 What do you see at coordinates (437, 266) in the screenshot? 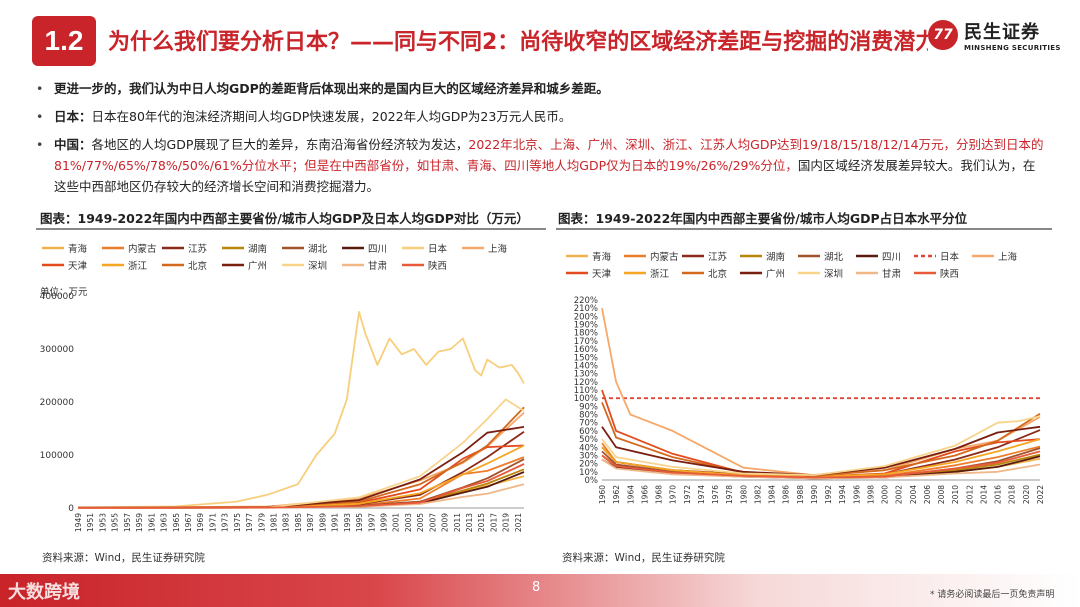
I see `legend-label: 陕西` at bounding box center [437, 266].